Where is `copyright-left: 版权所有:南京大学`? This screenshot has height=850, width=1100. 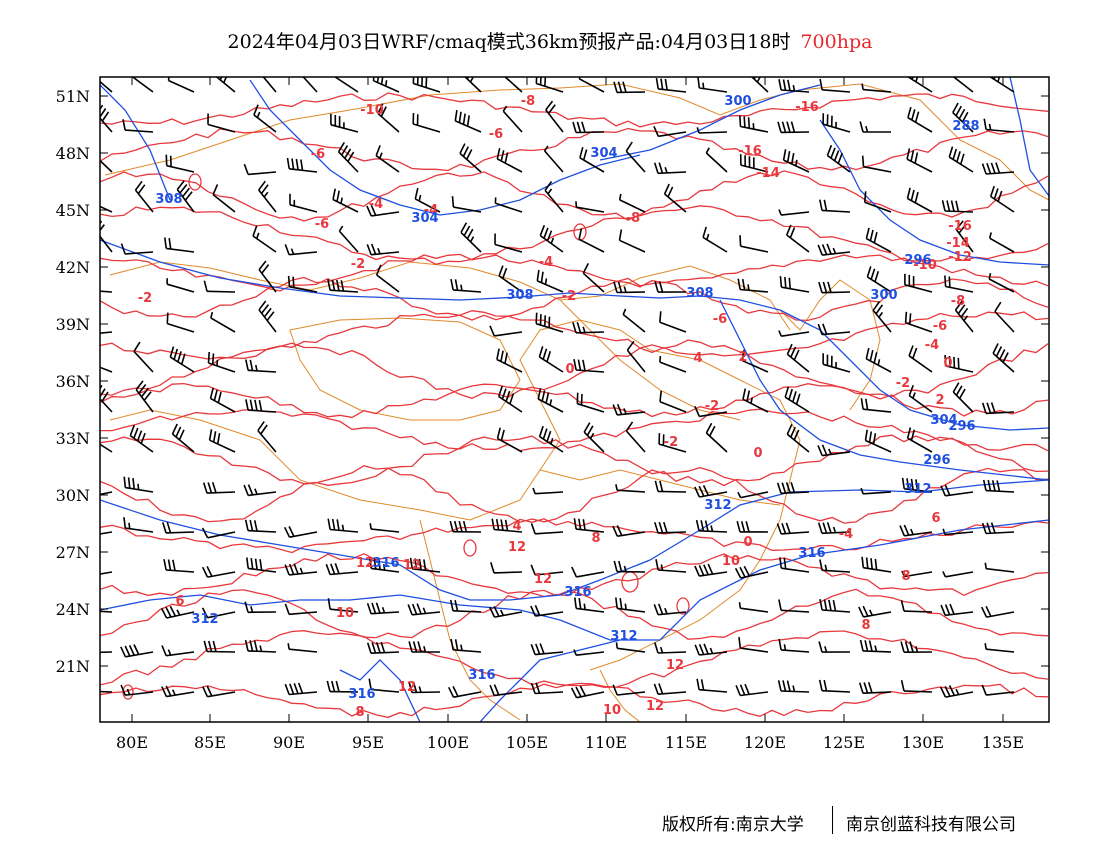
copyright-left: 版权所有:南京大学 is located at coordinates (733, 825).